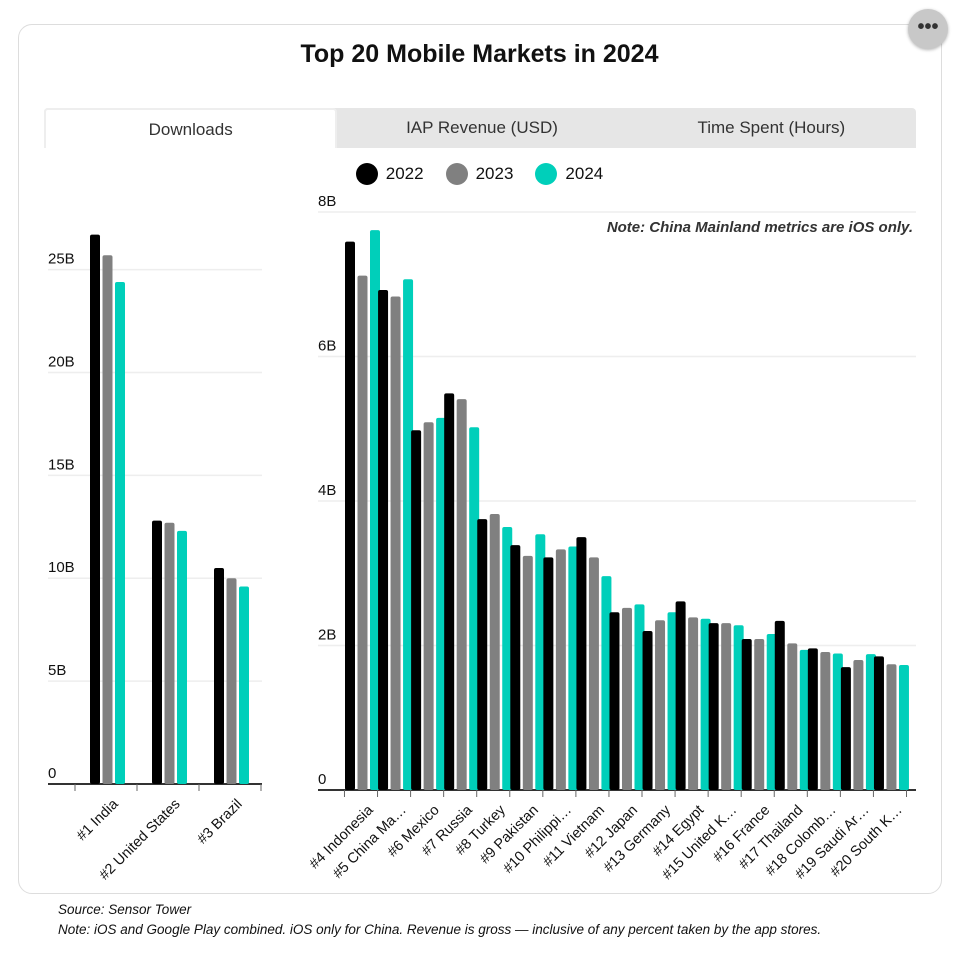 This screenshot has height=959, width=959. Describe the element at coordinates (327, 490) in the screenshot. I see `y-tick-label: 4B` at that location.